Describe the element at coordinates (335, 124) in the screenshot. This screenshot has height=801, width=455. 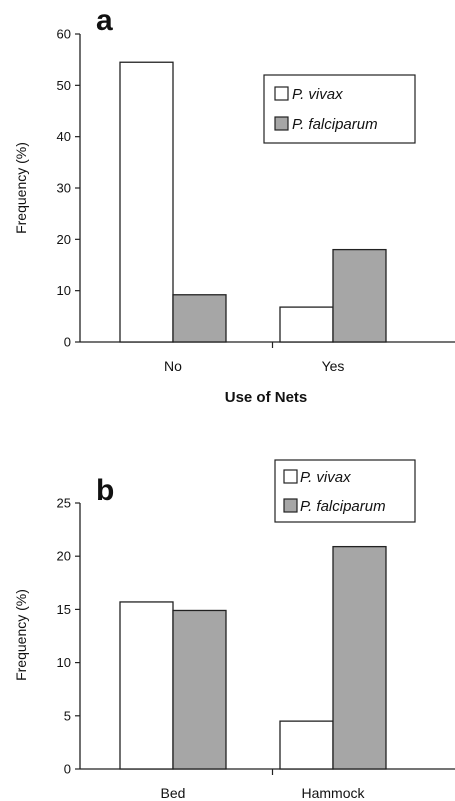
I see `panel-a-legend-label-falciparum: P. falciparum` at that location.